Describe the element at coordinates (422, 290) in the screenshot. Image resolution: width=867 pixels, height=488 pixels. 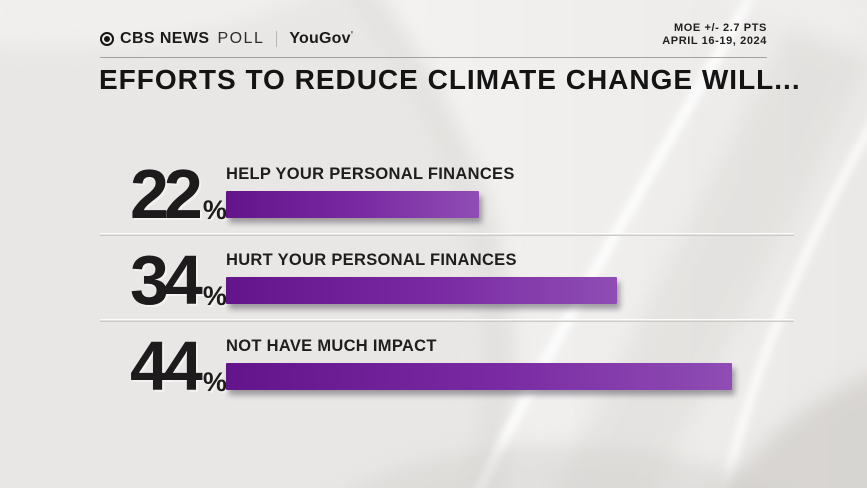
I see `bar-hurt-finances` at that location.